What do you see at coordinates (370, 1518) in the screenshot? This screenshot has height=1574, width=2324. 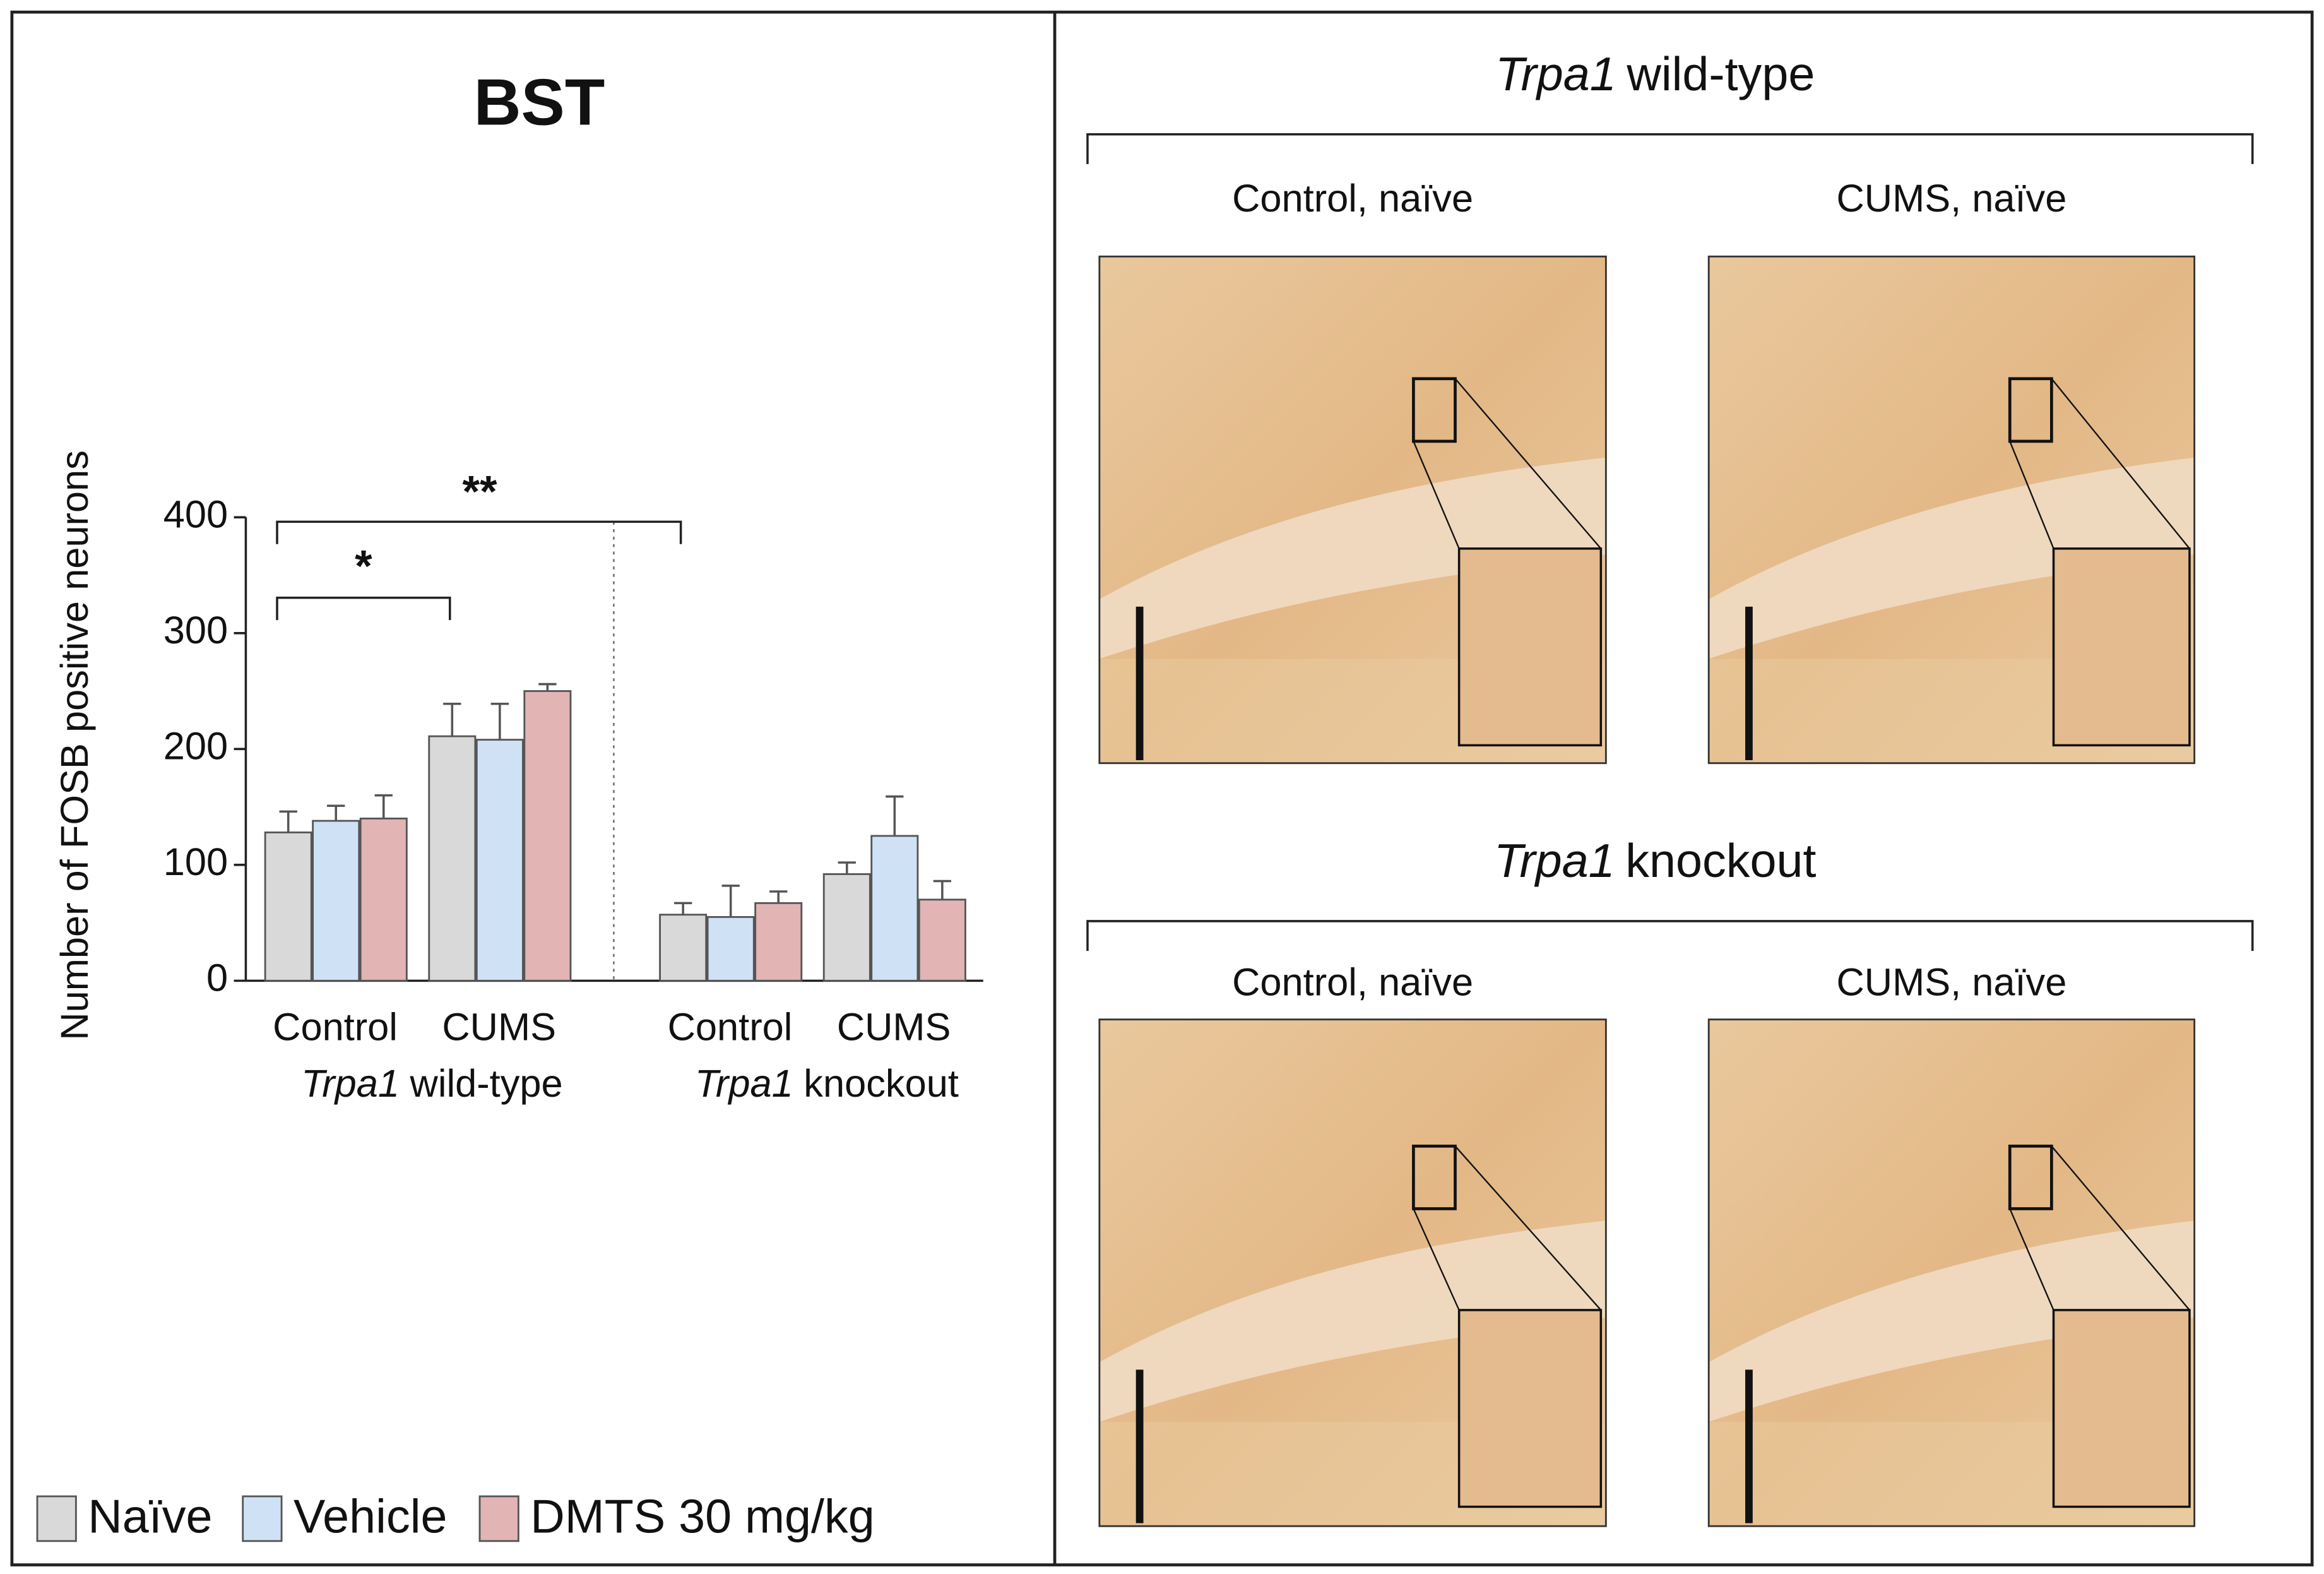 I see `legend-label: Vehicle` at bounding box center [370, 1518].